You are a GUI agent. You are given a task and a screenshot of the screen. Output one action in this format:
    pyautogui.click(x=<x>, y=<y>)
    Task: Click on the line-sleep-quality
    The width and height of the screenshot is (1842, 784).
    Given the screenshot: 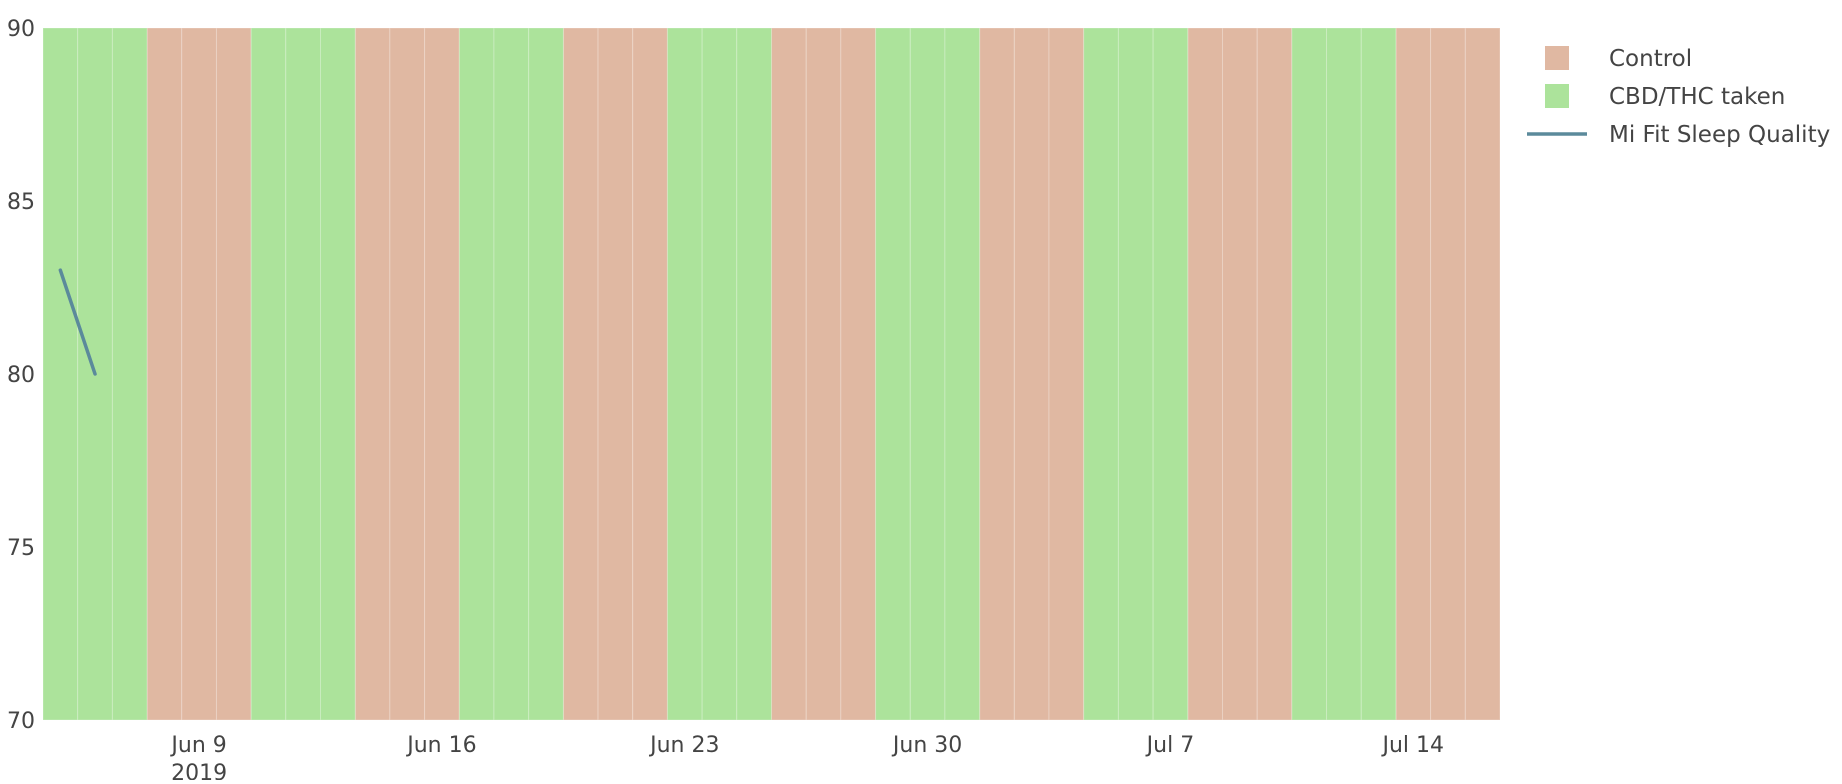 What is the action you would take?
    pyautogui.click(x=77, y=322)
    